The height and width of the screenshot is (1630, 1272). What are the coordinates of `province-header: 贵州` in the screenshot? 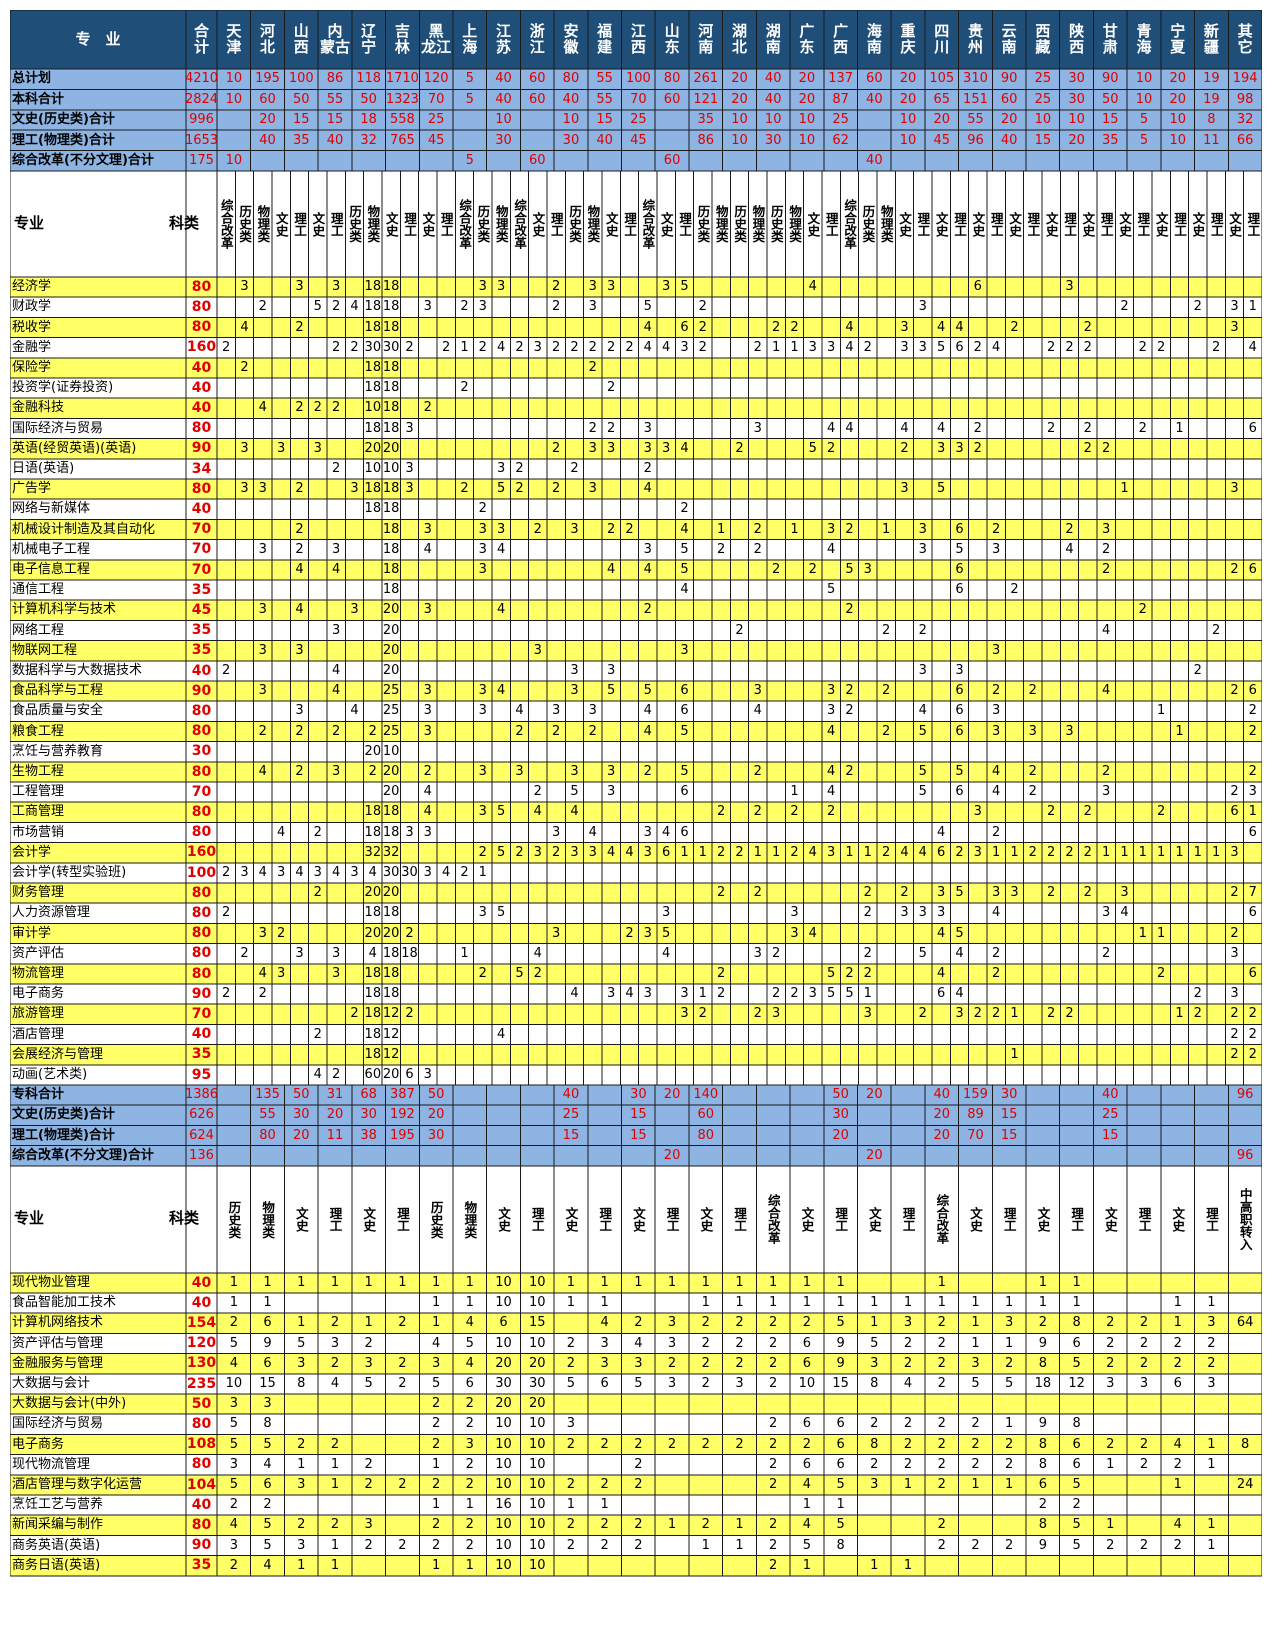 It's located at (976, 39).